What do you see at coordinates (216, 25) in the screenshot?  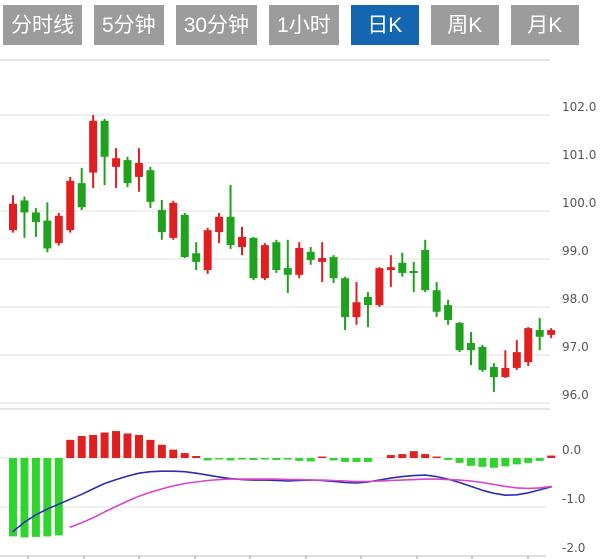 I see `tab-30min: 30分钟` at bounding box center [216, 25].